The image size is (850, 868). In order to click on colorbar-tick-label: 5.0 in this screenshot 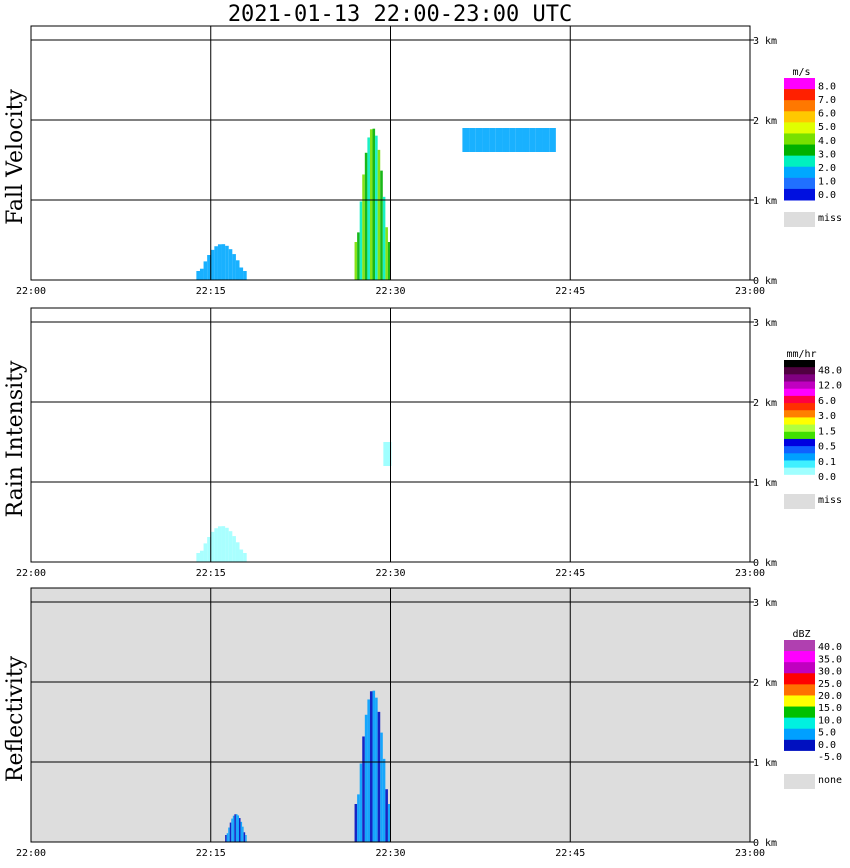, I will do `click(827, 733)`.